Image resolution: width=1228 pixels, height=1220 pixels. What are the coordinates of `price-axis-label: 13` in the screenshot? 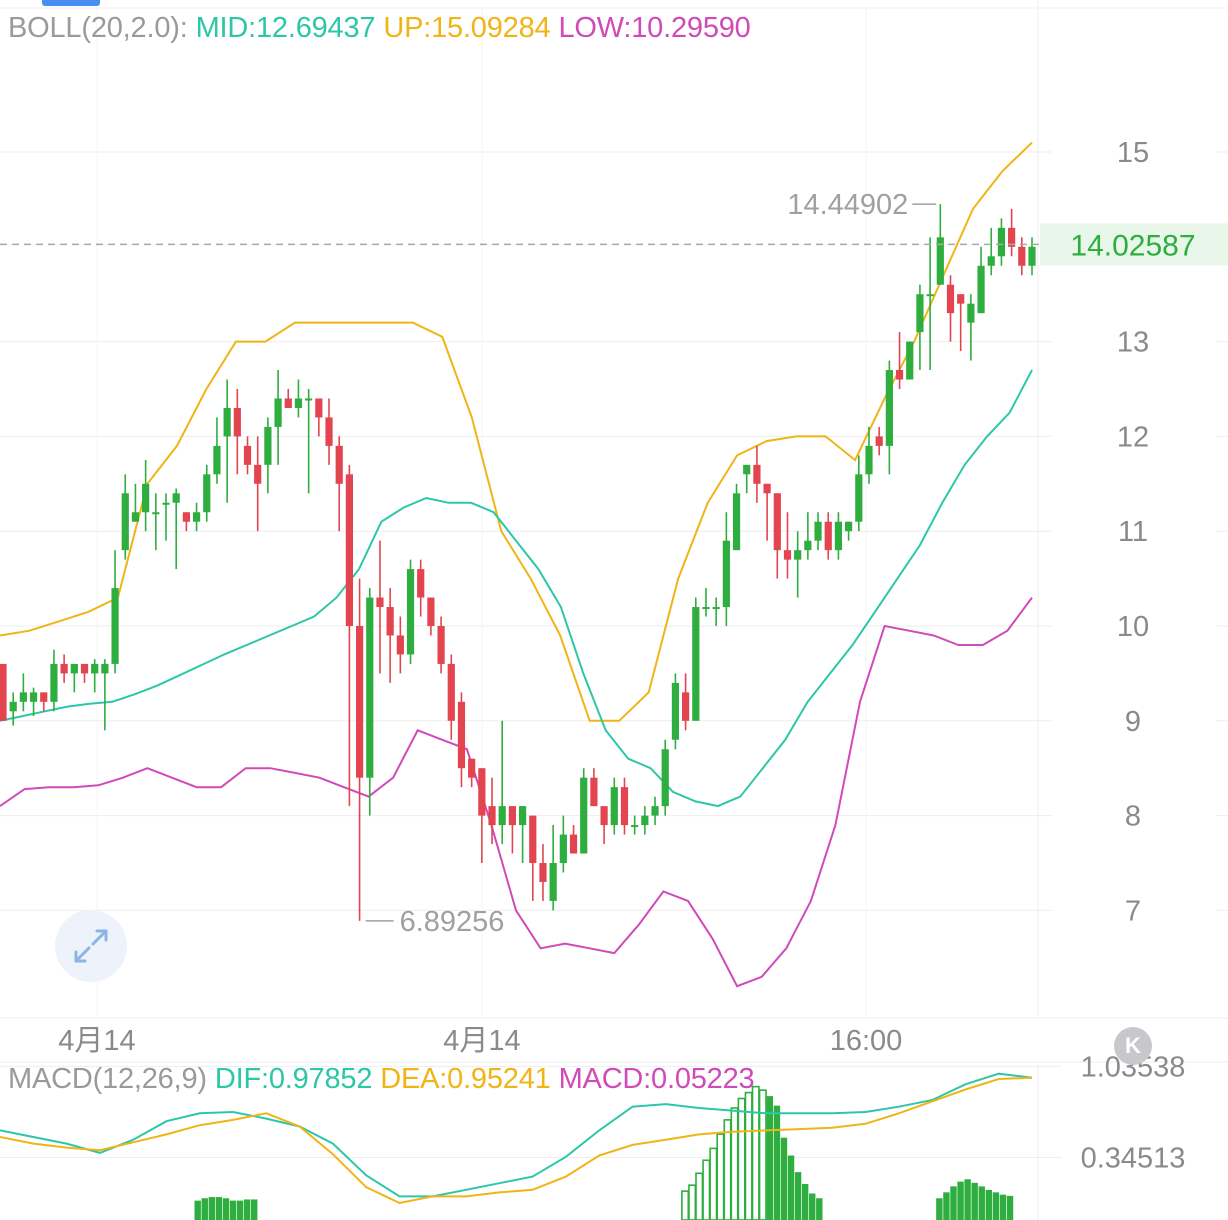 It's located at (1133, 343).